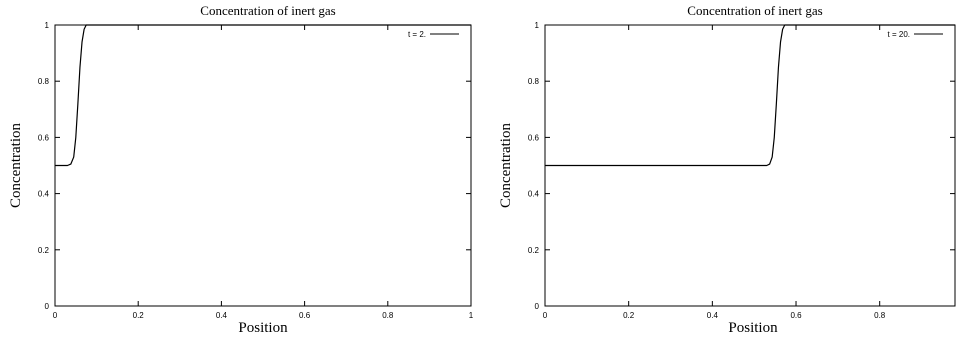  What do you see at coordinates (471, 315) in the screenshot?
I see `x-tick-label: 1` at bounding box center [471, 315].